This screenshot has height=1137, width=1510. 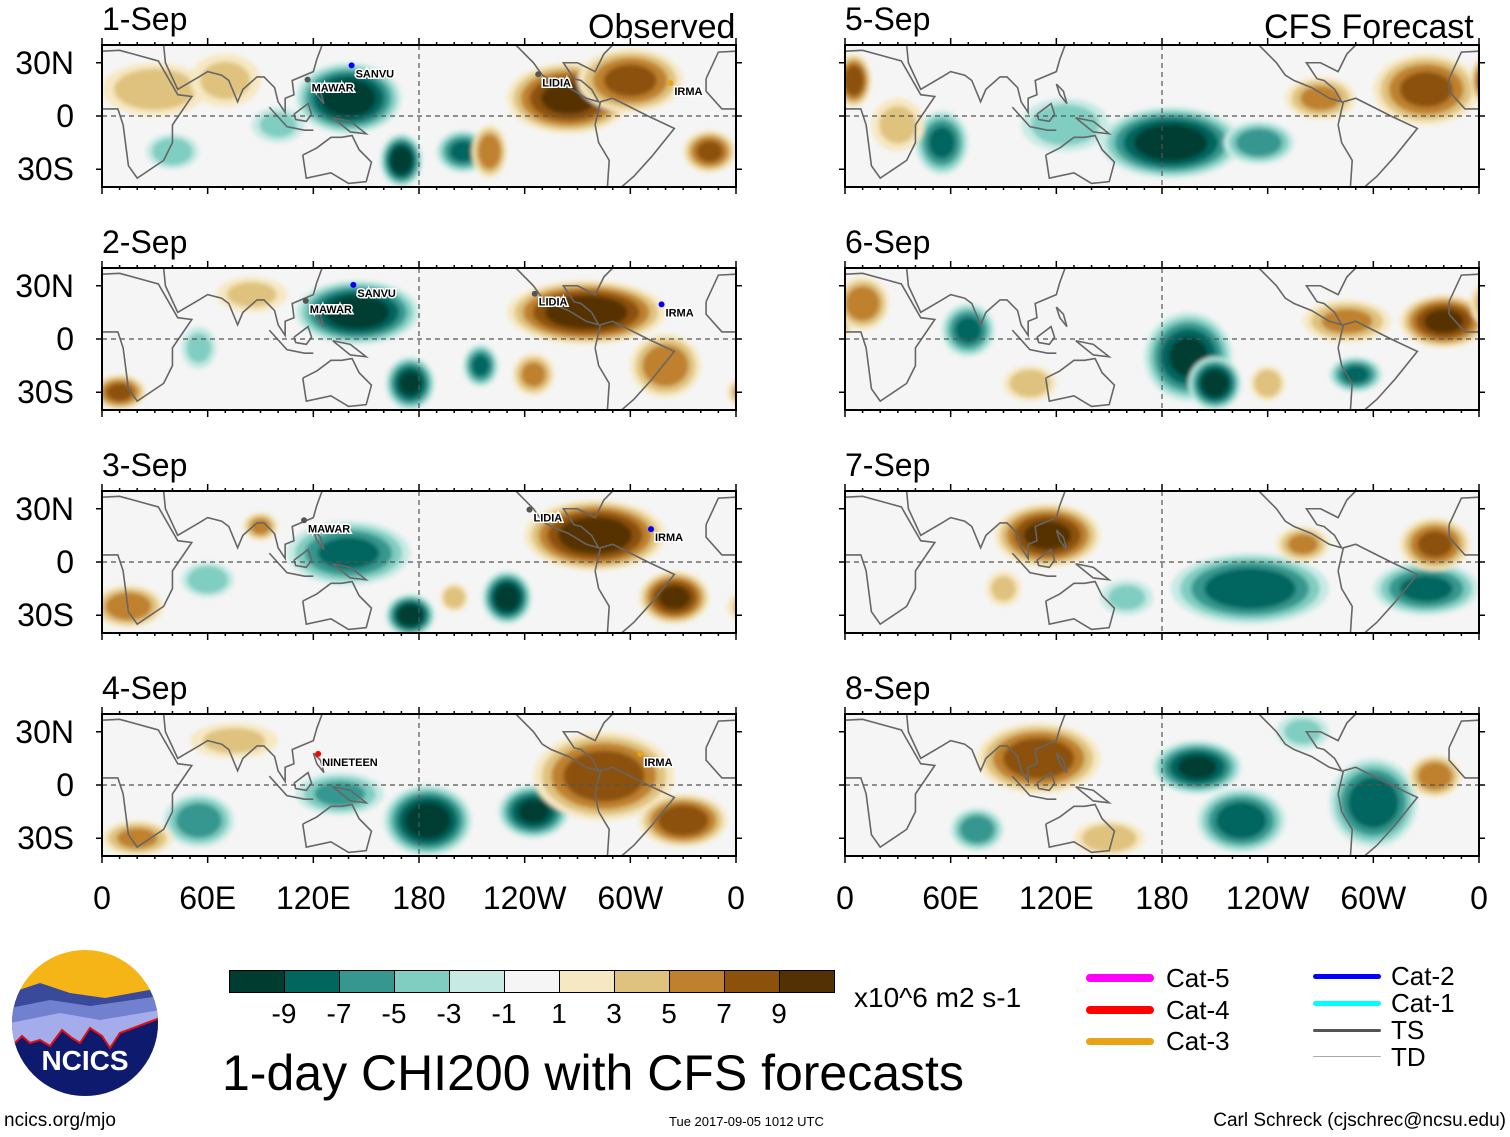 What do you see at coordinates (375, 74) in the screenshot?
I see `storm-label: SANVU` at bounding box center [375, 74].